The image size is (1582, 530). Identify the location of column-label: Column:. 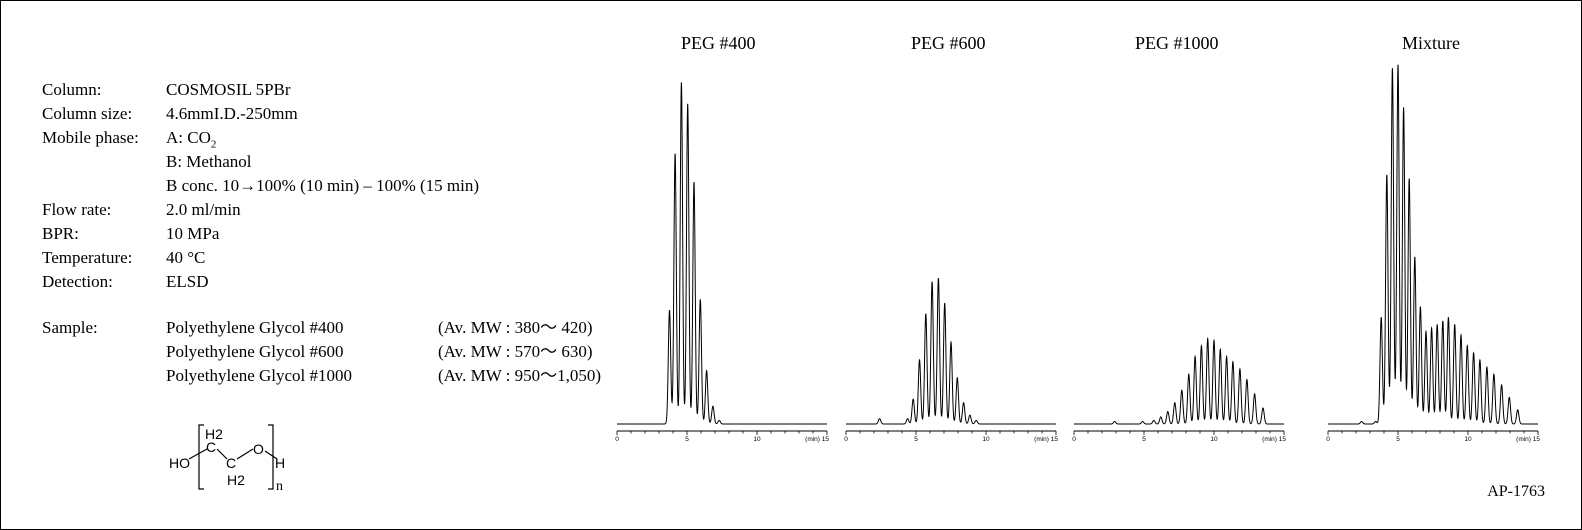
(72, 89).